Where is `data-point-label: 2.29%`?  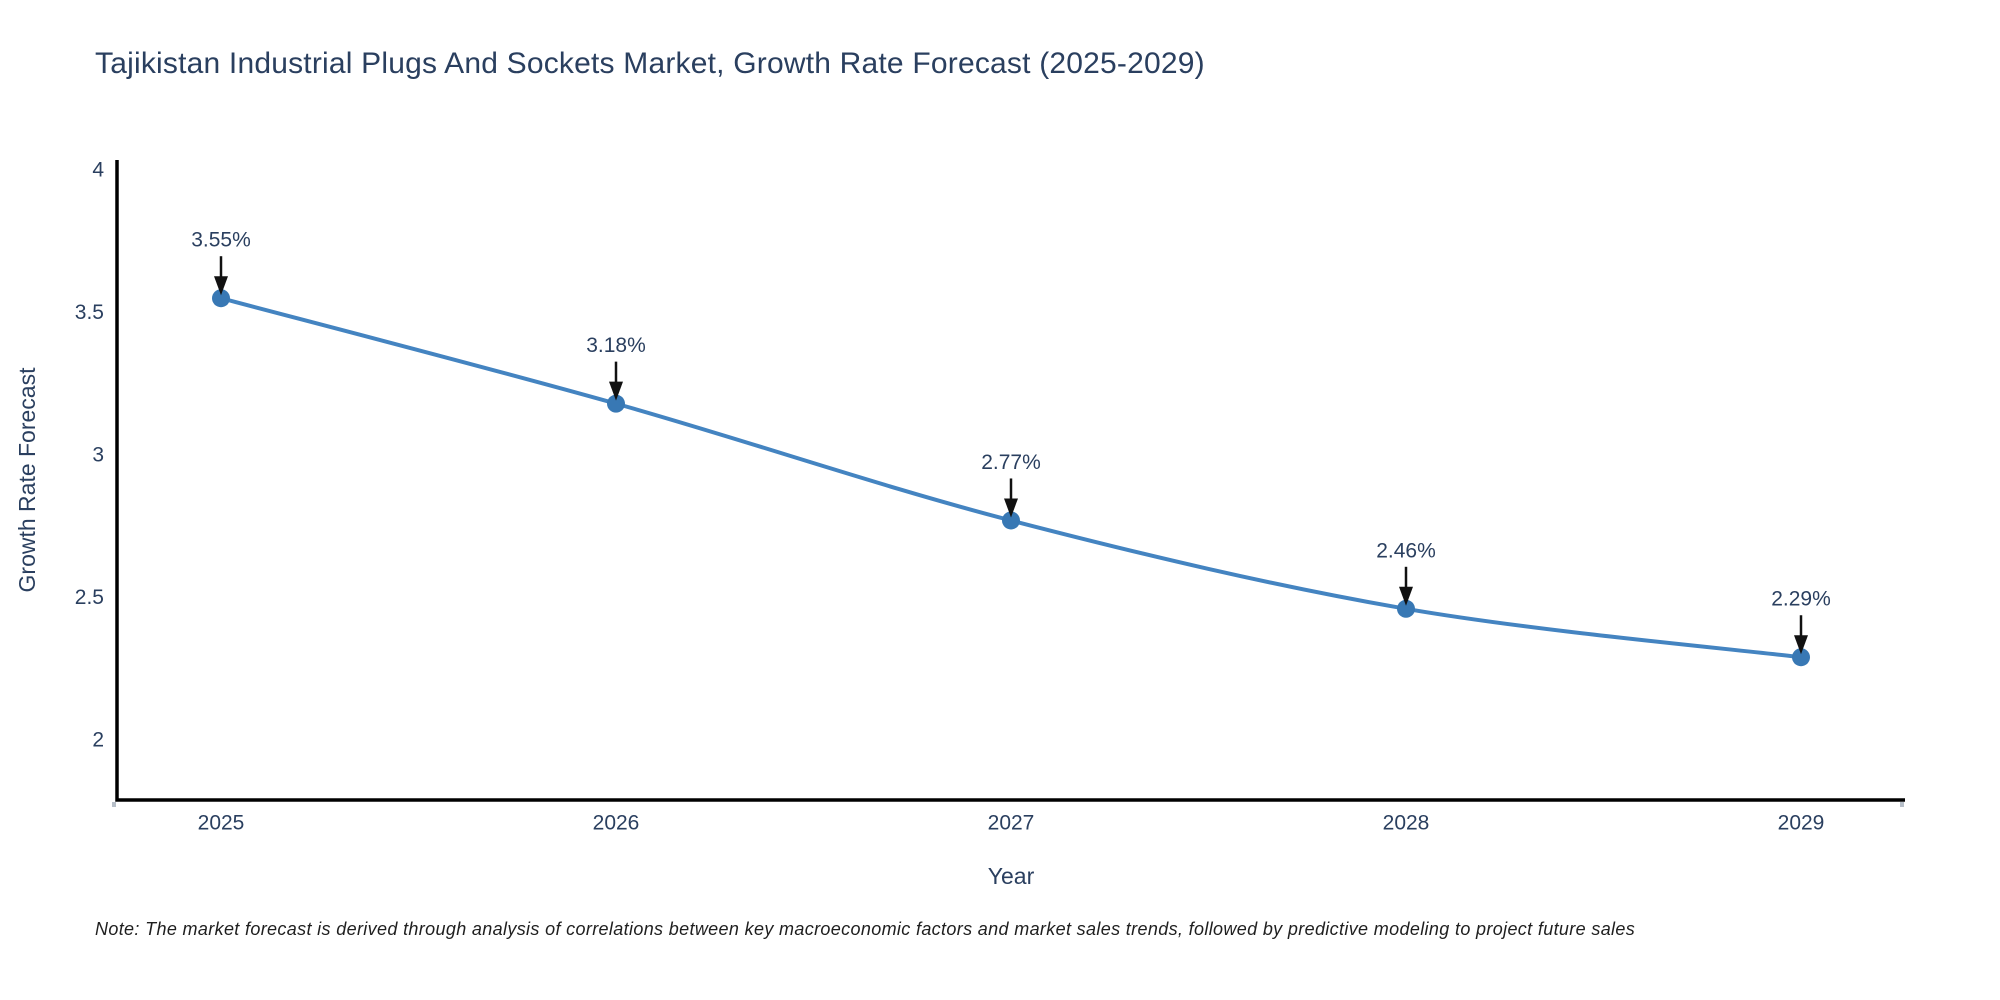 data-point-label: 2.29% is located at coordinates (1801, 599).